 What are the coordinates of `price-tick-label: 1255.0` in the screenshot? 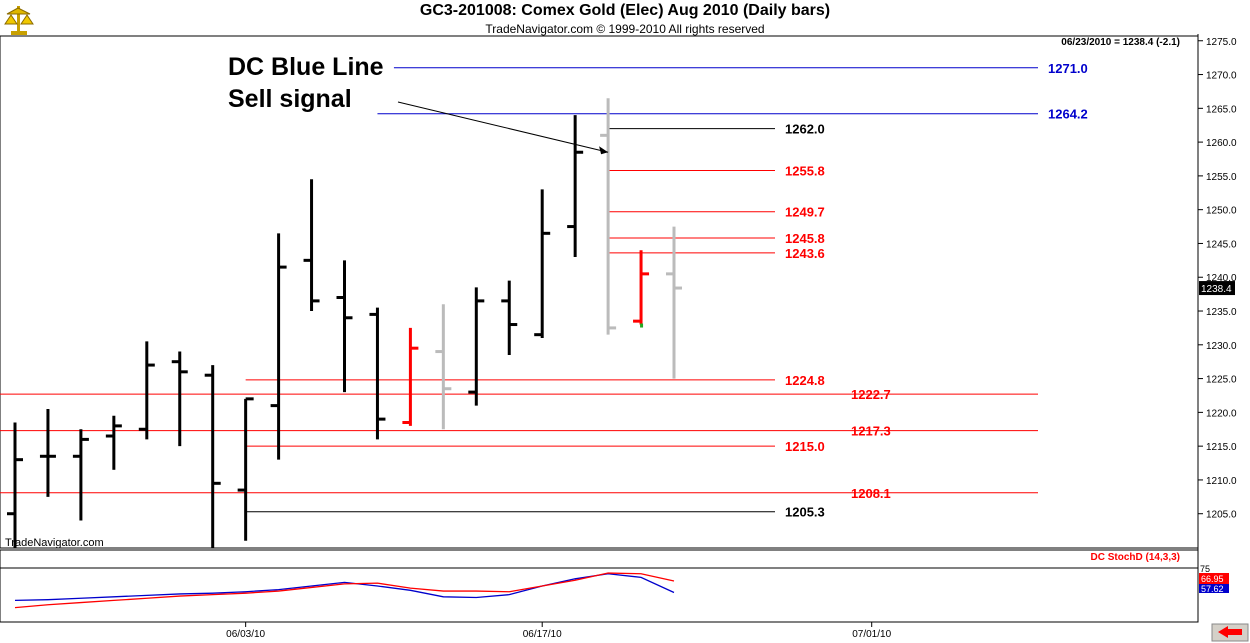 It's located at (1221, 177).